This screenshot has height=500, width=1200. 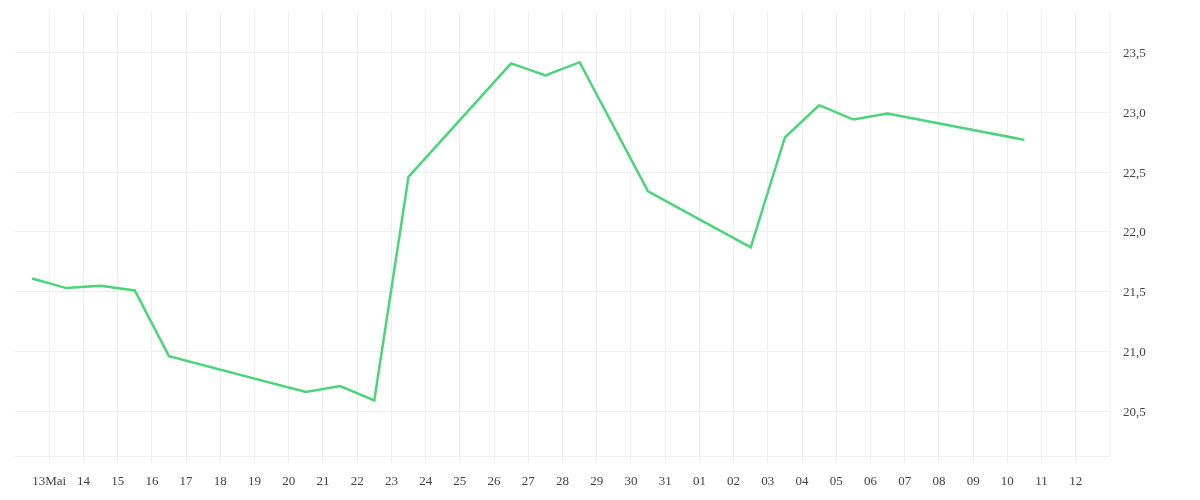 What do you see at coordinates (83, 480) in the screenshot?
I see `x-tick-label: 14` at bounding box center [83, 480].